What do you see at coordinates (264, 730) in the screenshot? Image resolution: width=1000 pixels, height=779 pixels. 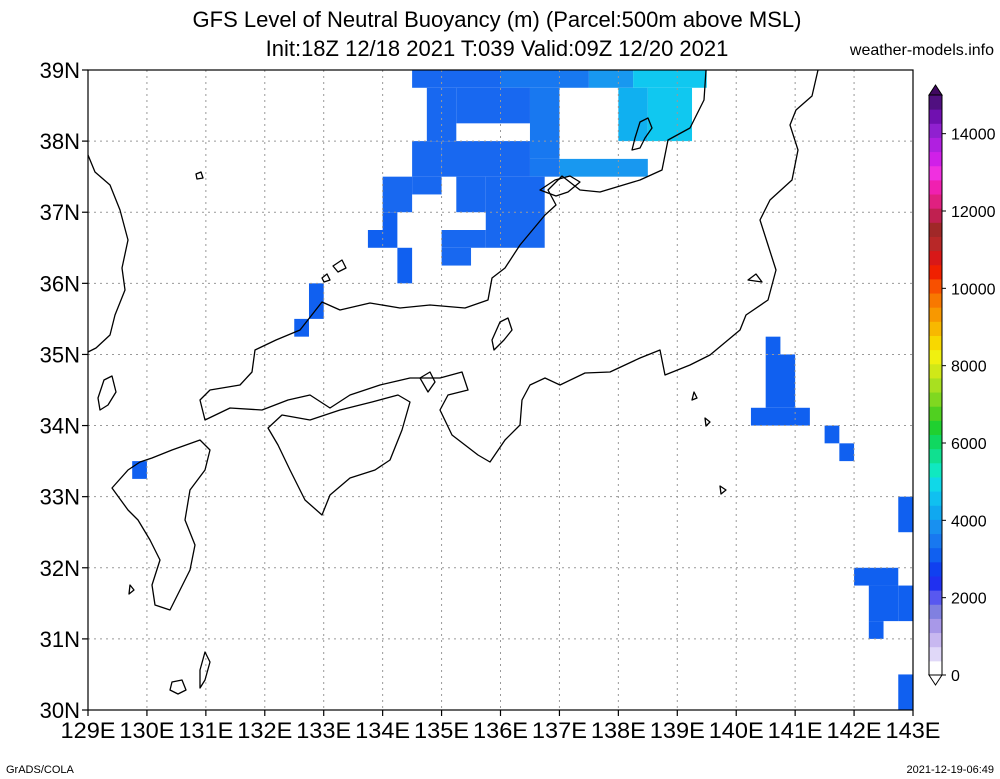 I see `lon-label: 132E` at bounding box center [264, 730].